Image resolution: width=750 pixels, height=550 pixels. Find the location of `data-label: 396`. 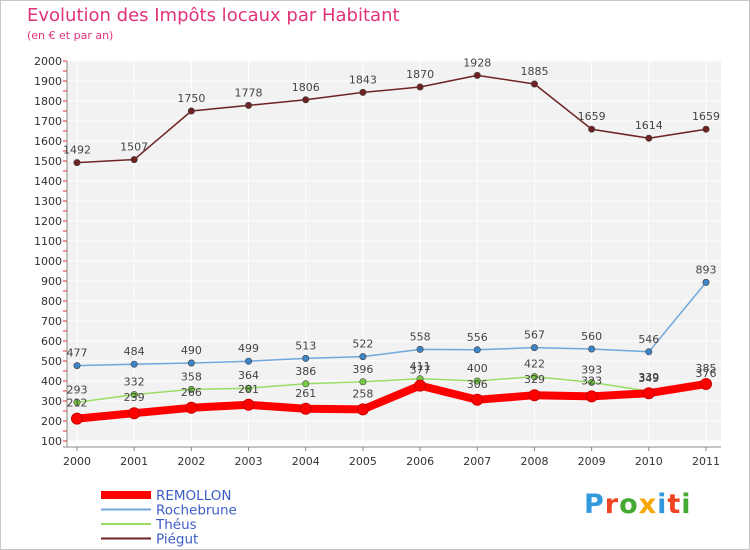

data-label: 396 is located at coordinates (362, 369).